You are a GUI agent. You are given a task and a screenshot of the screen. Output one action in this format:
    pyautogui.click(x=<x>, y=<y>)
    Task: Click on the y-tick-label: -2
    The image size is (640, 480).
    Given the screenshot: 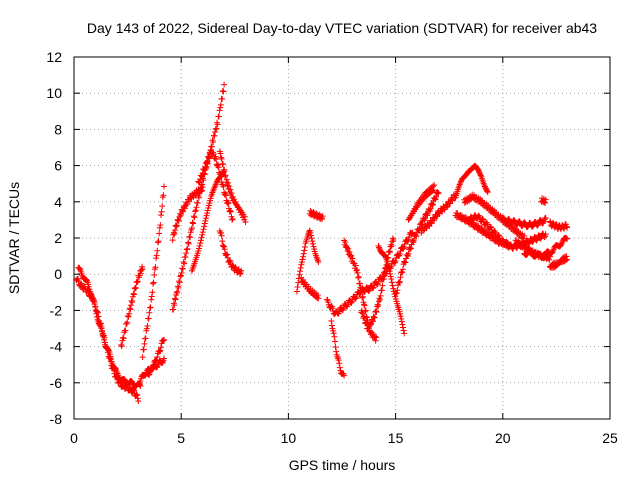 What is the action you would take?
    pyautogui.click(x=56, y=310)
    